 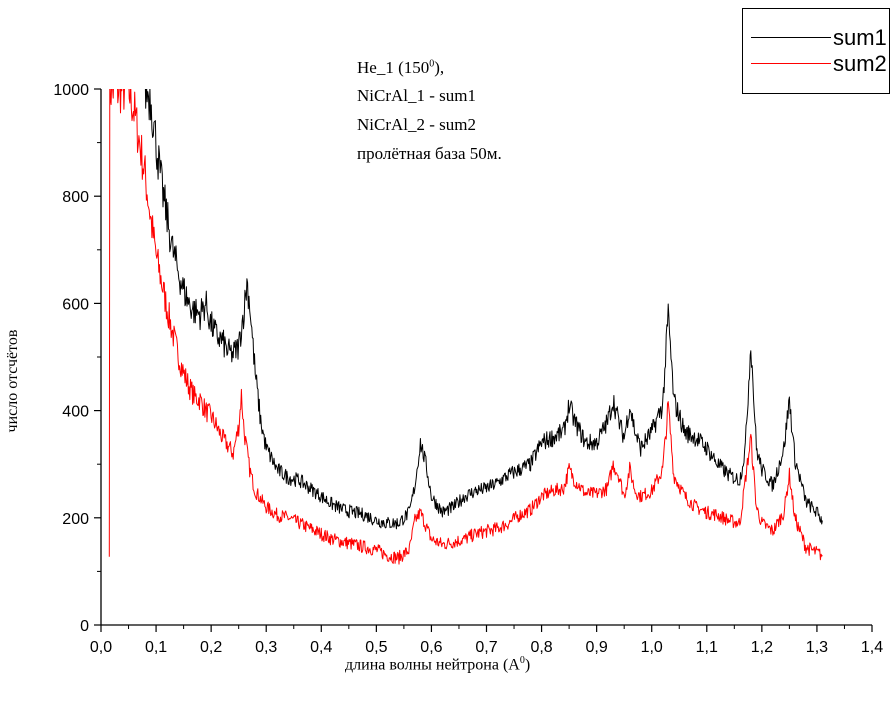 I want to click on x-tick-label: 0,1, so click(x=156, y=647).